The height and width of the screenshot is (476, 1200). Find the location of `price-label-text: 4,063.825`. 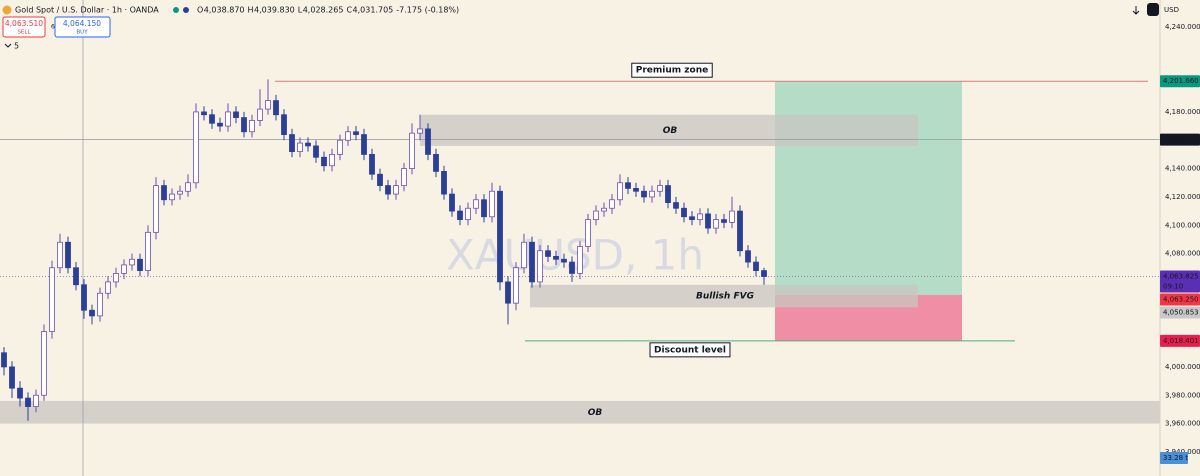

price-label-text: 4,063.825 is located at coordinates (1181, 276).